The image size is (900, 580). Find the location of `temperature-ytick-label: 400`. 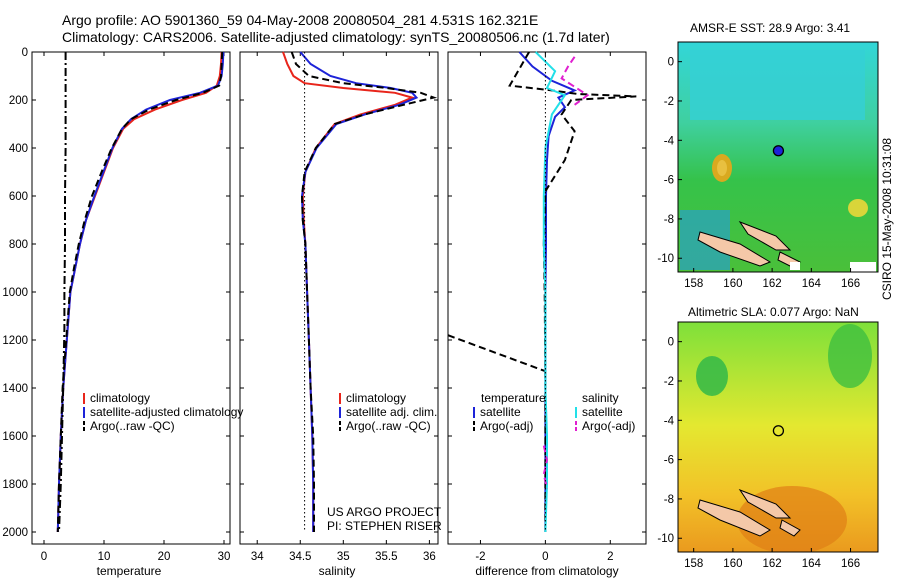

temperature-ytick-label: 400 is located at coordinates (18, 149).